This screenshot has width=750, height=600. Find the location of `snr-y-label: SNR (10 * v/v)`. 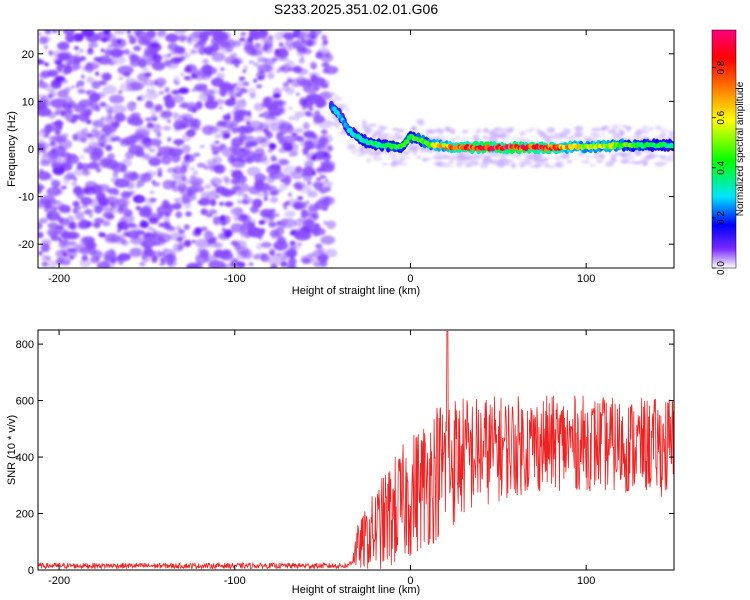

snr-y-label: SNR (10 * v/v) is located at coordinates (12, 450).